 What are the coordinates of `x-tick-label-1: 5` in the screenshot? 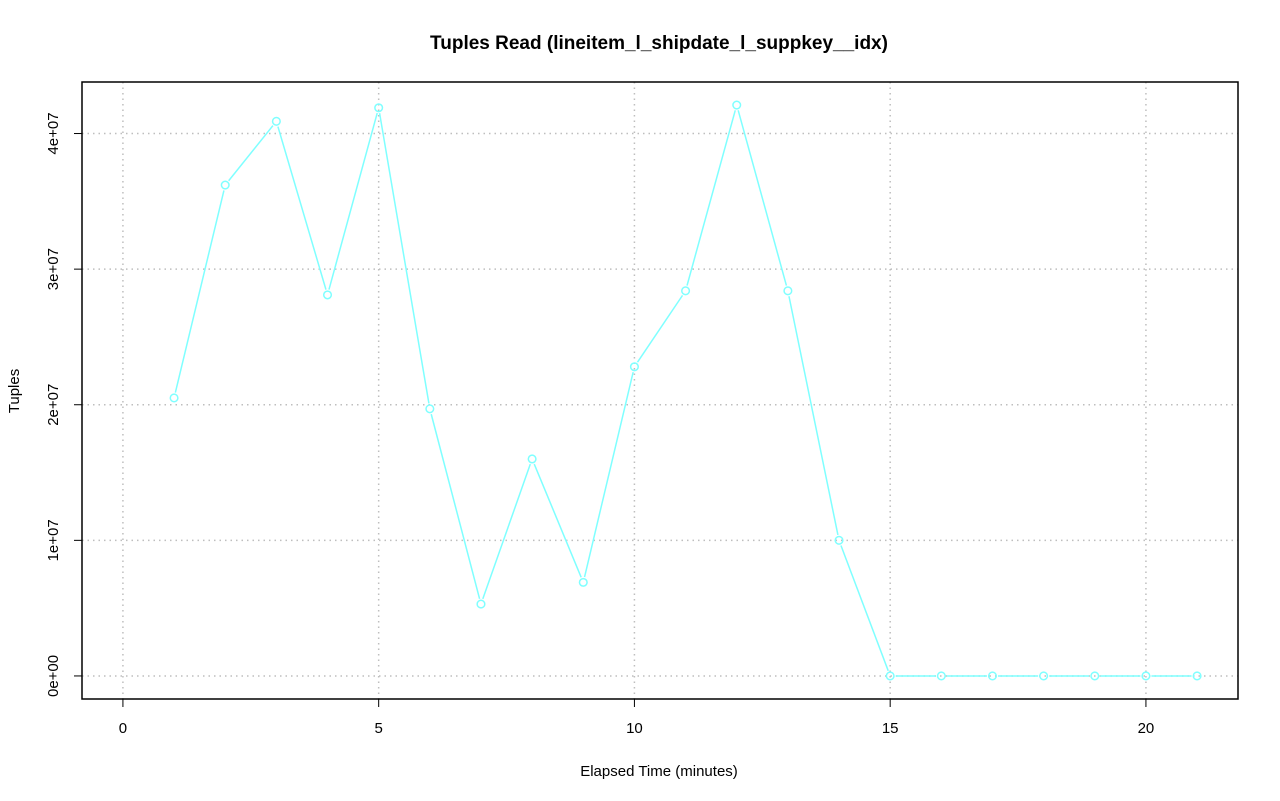 It's located at (379, 728).